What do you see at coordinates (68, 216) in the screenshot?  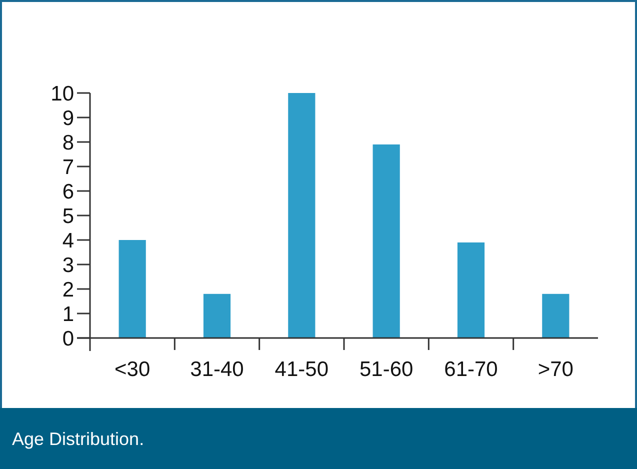 I see `y-tick-label: 5` at bounding box center [68, 216].